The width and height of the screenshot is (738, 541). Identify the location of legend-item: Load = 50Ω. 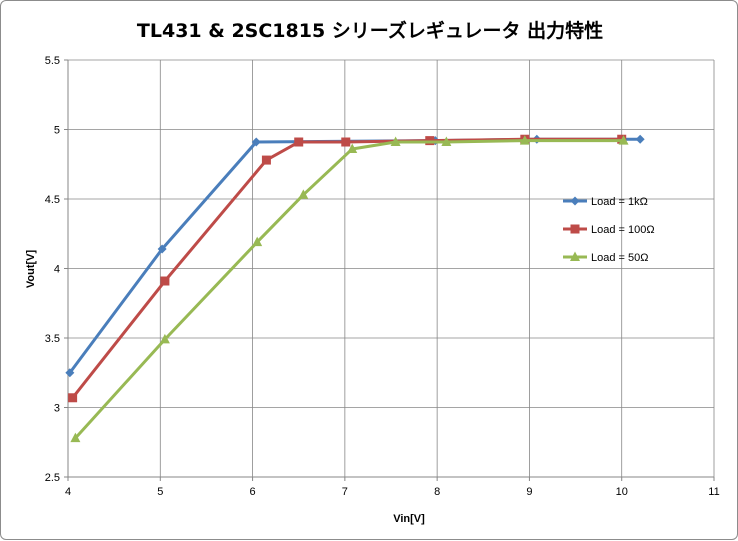
(605, 257).